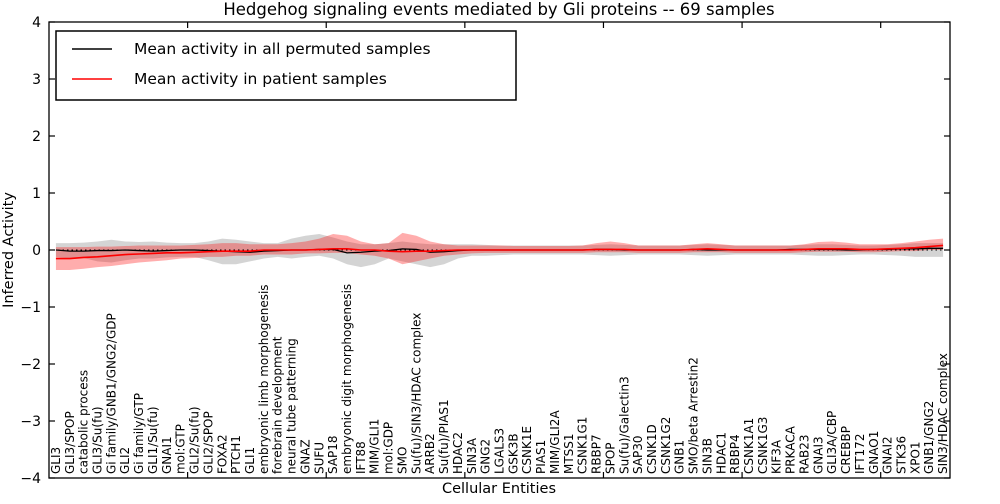  I want to click on category-label: mol:GDP, so click(389, 448).